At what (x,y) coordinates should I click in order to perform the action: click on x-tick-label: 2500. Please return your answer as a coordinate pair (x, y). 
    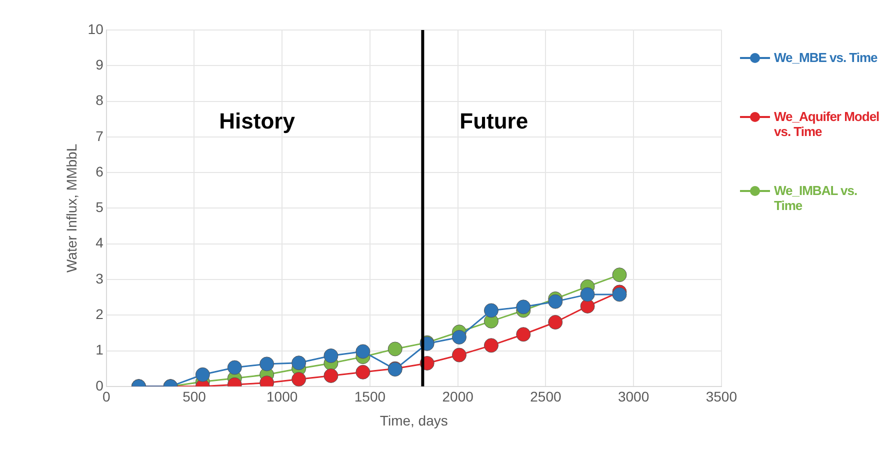
    Looking at the image, I should click on (546, 396).